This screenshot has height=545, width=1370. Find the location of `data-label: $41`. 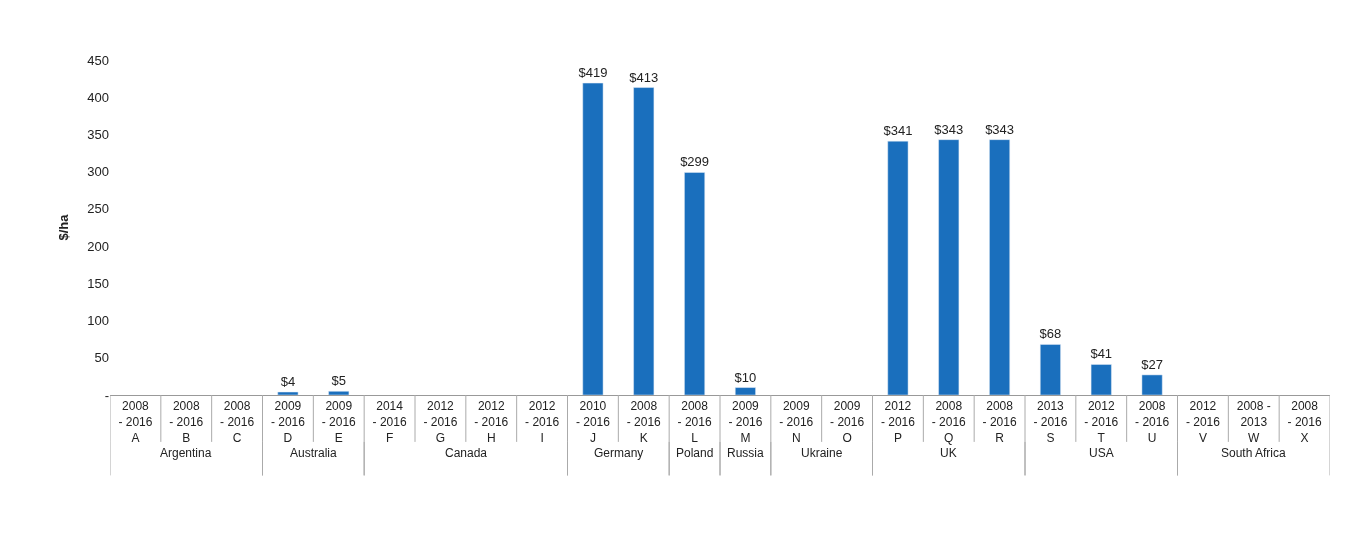

data-label: $41 is located at coordinates (1101, 354).